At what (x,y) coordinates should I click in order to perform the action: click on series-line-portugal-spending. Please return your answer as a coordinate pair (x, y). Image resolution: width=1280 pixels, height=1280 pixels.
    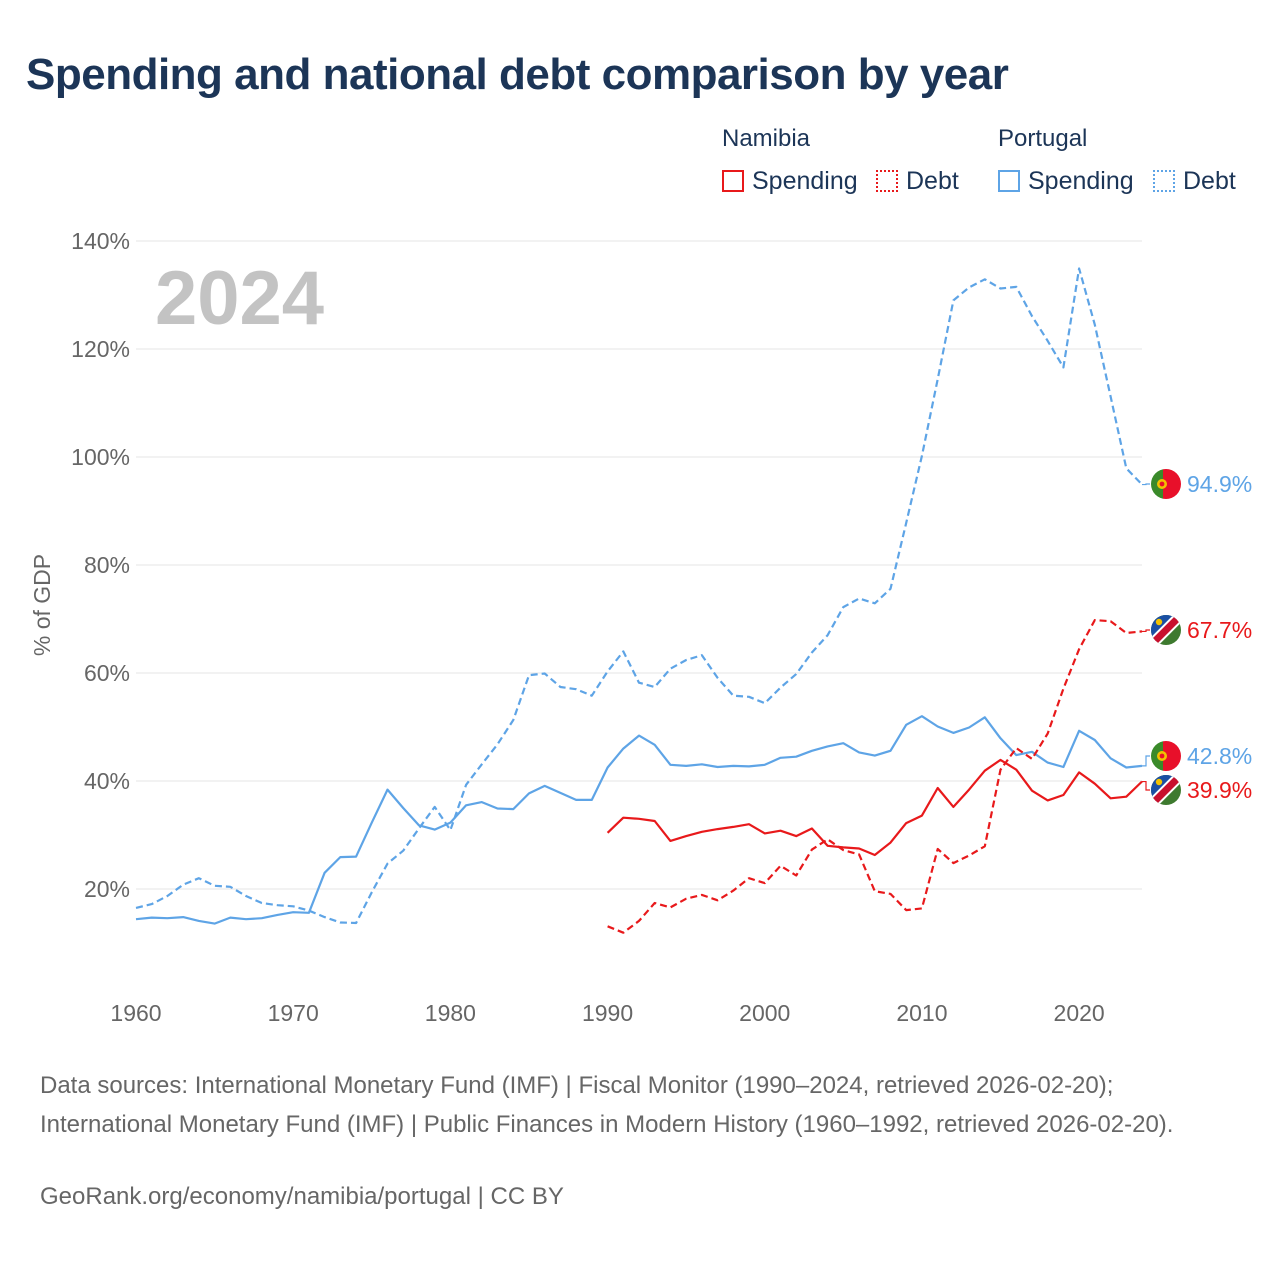
    Looking at the image, I should click on (639, 820).